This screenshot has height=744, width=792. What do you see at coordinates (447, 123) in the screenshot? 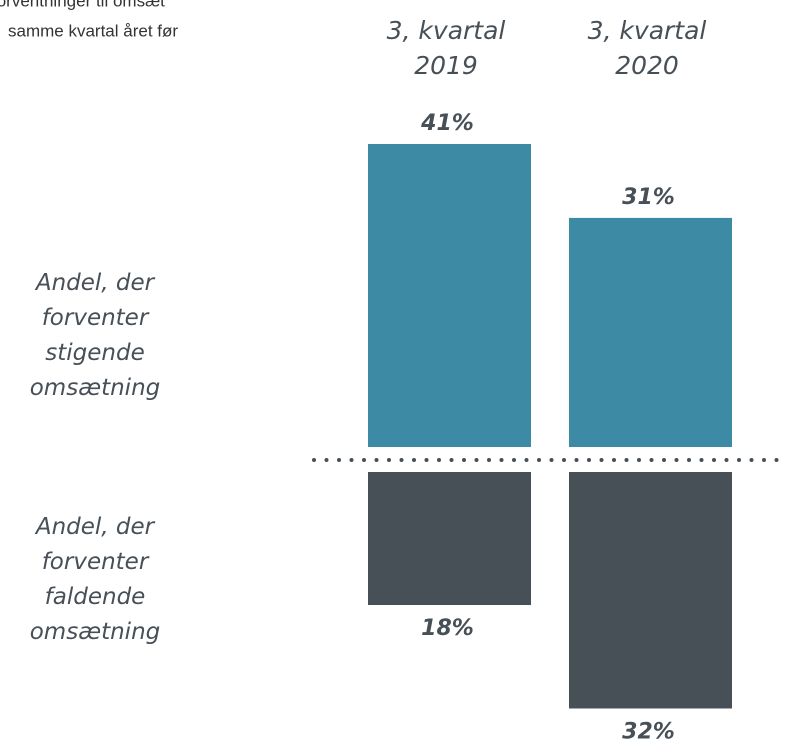
I see `value-label: 41%` at bounding box center [447, 123].